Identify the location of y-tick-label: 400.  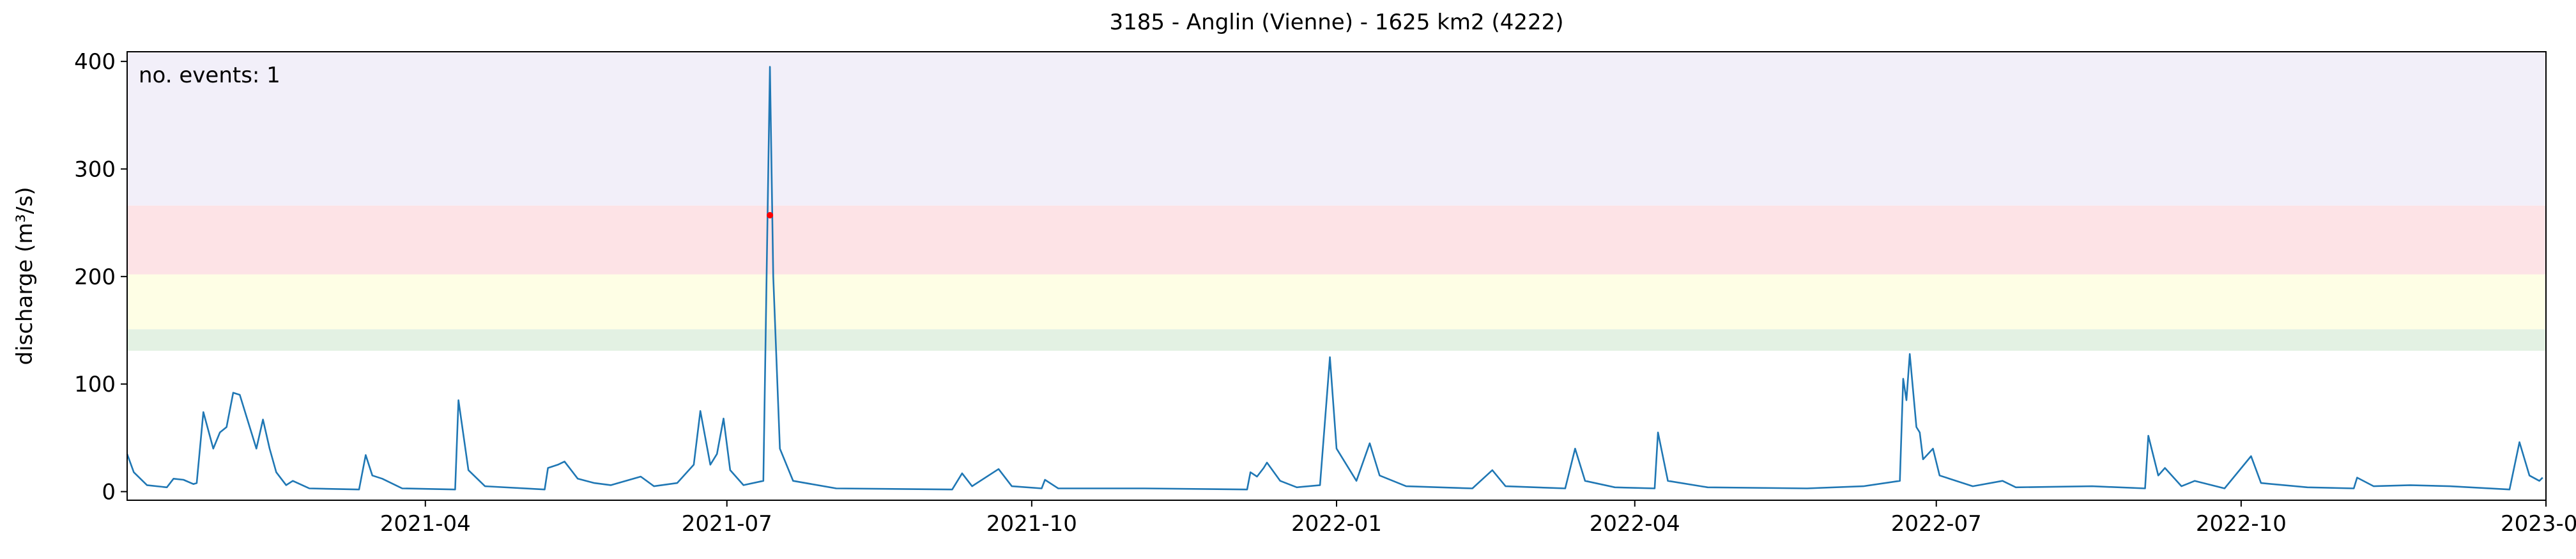
(95, 62).